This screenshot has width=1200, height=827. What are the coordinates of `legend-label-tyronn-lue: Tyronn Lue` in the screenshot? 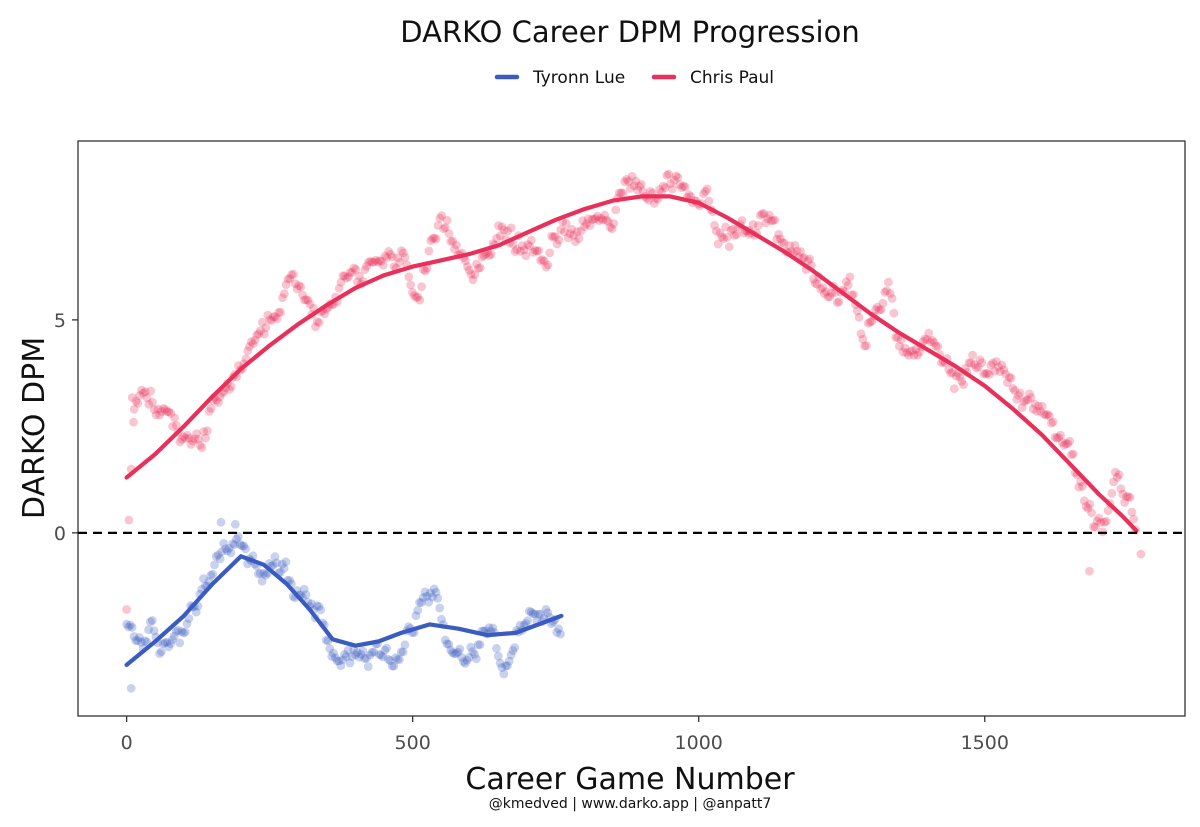 It's located at (578, 78).